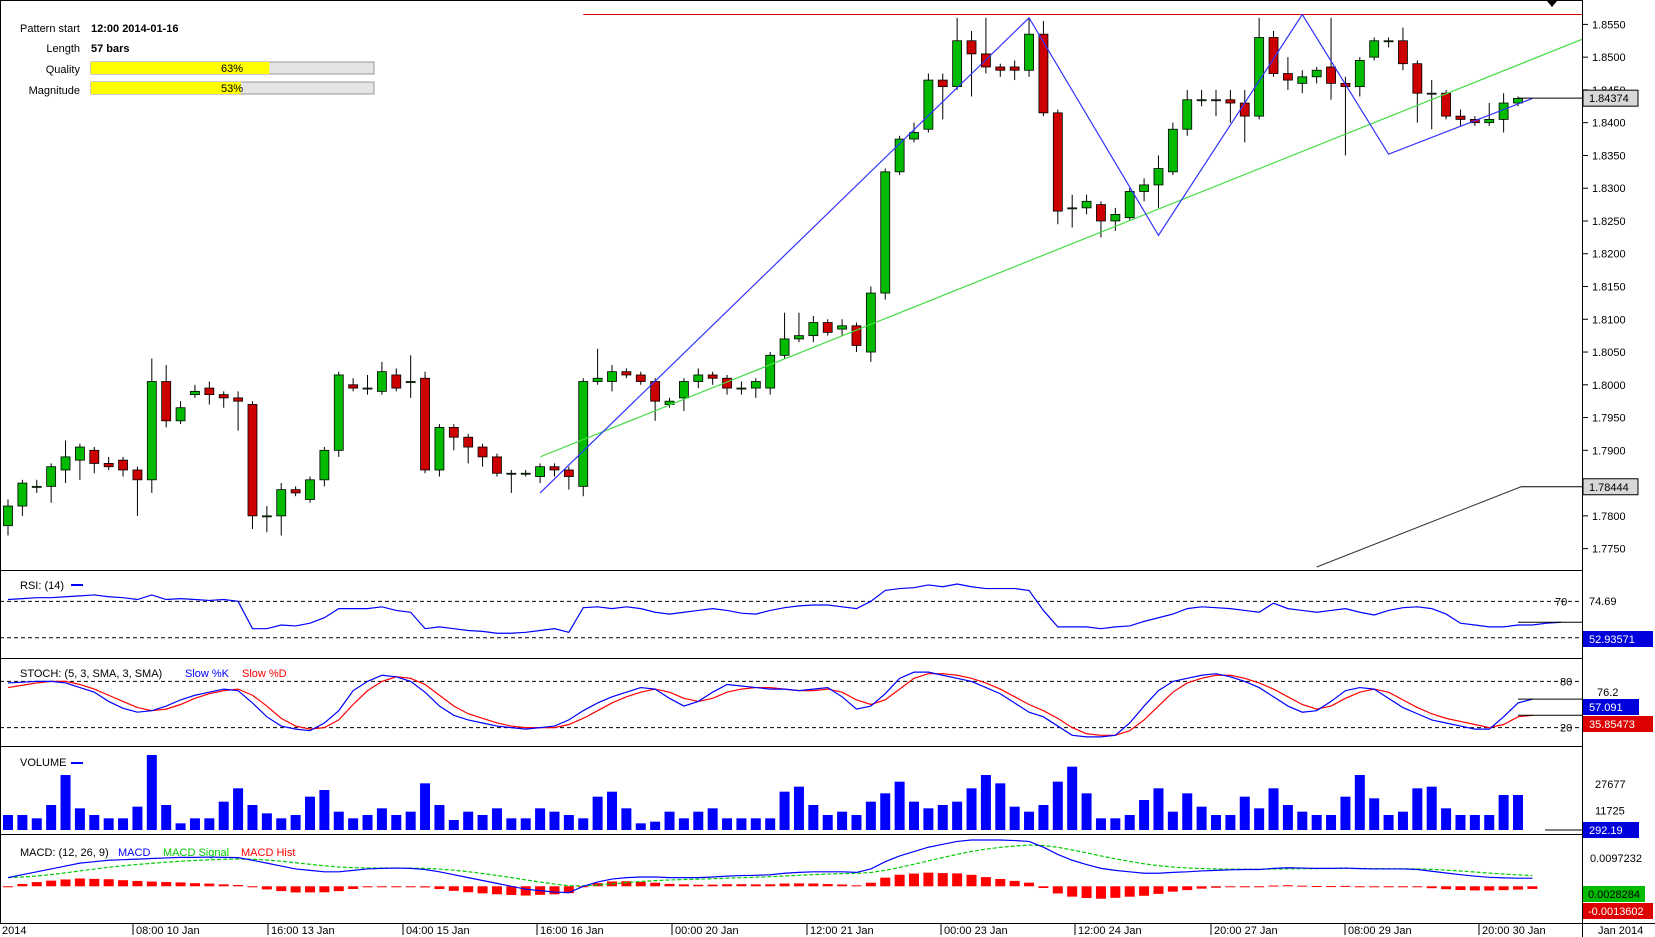 The width and height of the screenshot is (1655, 937). Describe the element at coordinates (1616, 859) in the screenshot. I see `macd-tick-label: 0.0097232` at that location.